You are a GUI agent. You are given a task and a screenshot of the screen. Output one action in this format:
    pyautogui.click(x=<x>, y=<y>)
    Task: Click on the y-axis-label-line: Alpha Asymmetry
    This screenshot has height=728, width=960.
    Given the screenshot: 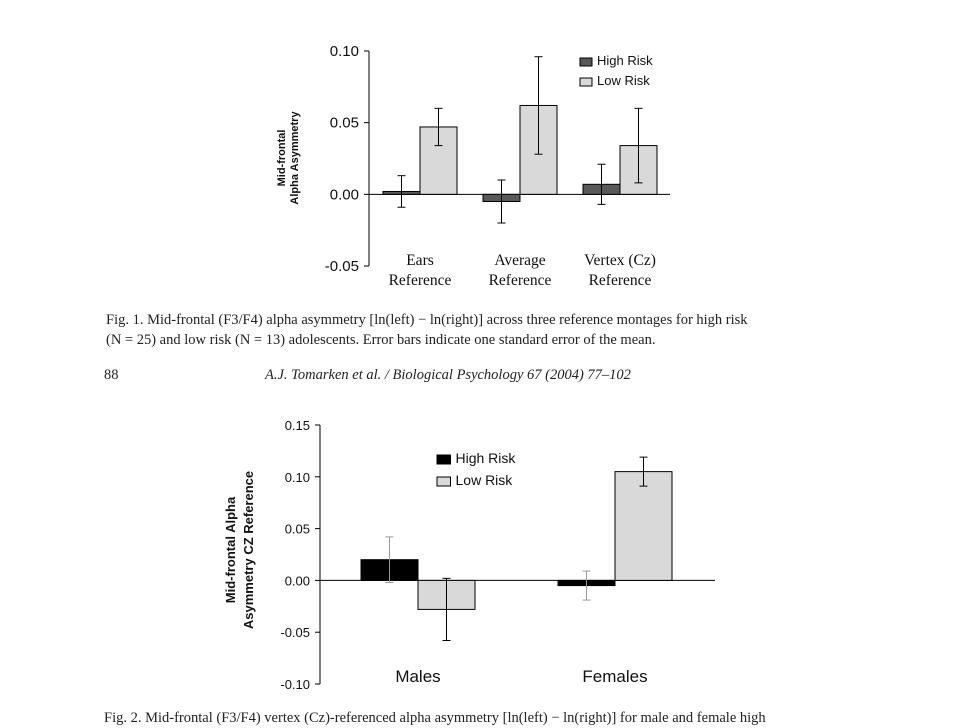 What is the action you would take?
    pyautogui.click(x=295, y=158)
    